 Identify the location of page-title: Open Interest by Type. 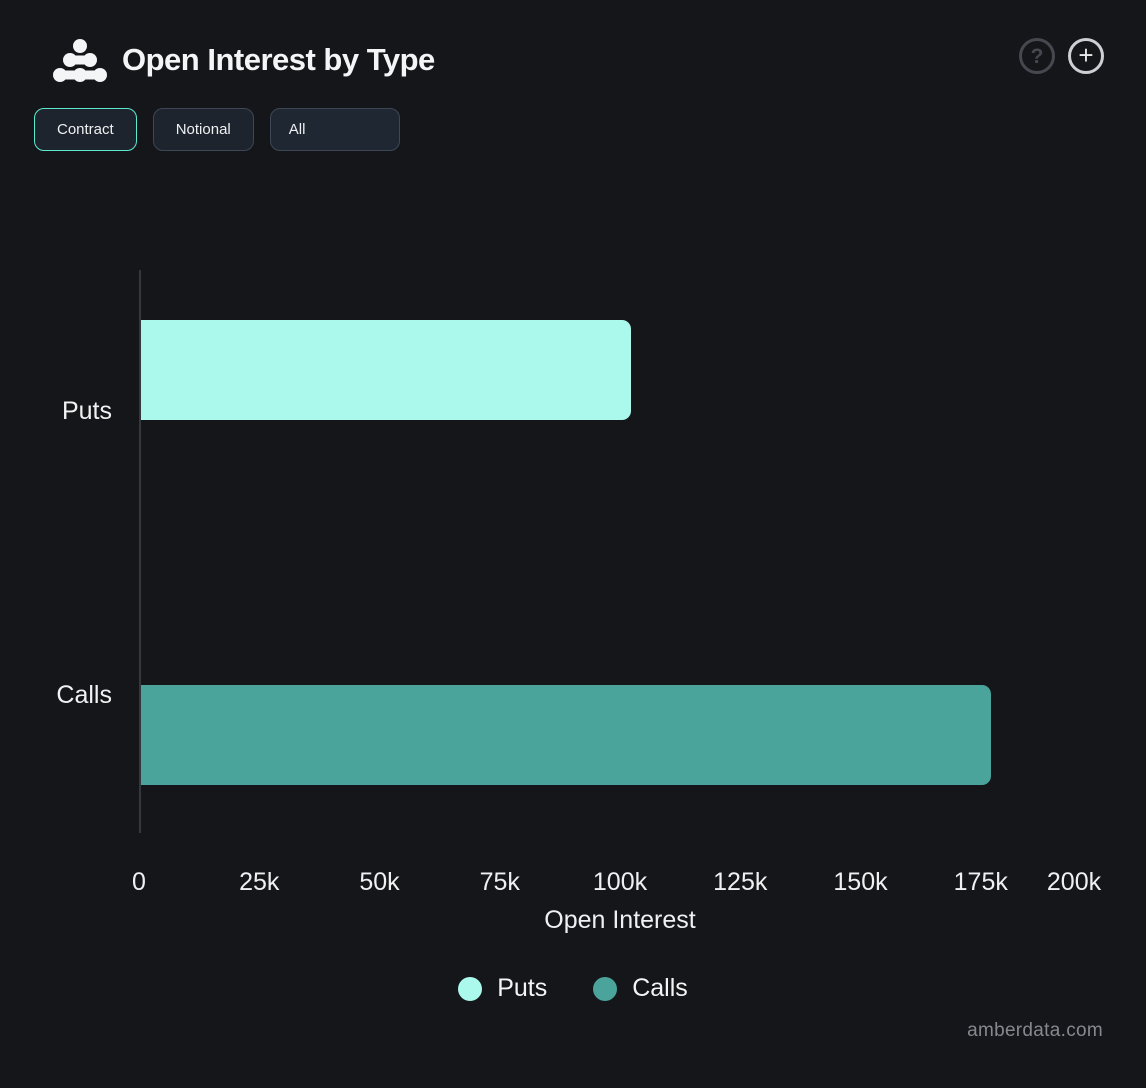
(278, 59).